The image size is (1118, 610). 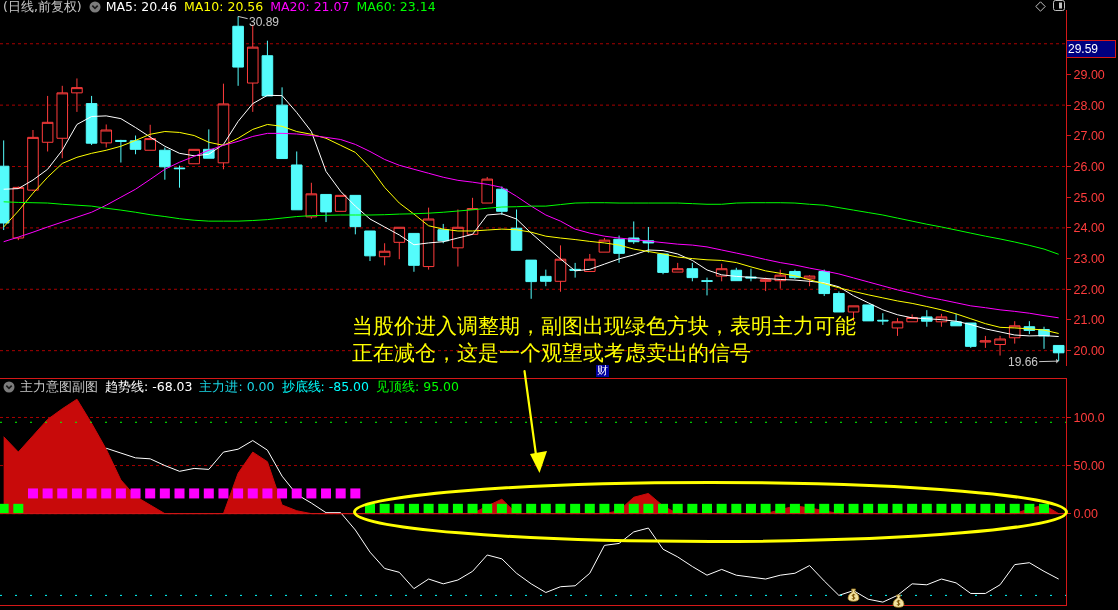 What do you see at coordinates (237, 386) in the screenshot?
I see `annotation: 主力进: 0.00` at bounding box center [237, 386].